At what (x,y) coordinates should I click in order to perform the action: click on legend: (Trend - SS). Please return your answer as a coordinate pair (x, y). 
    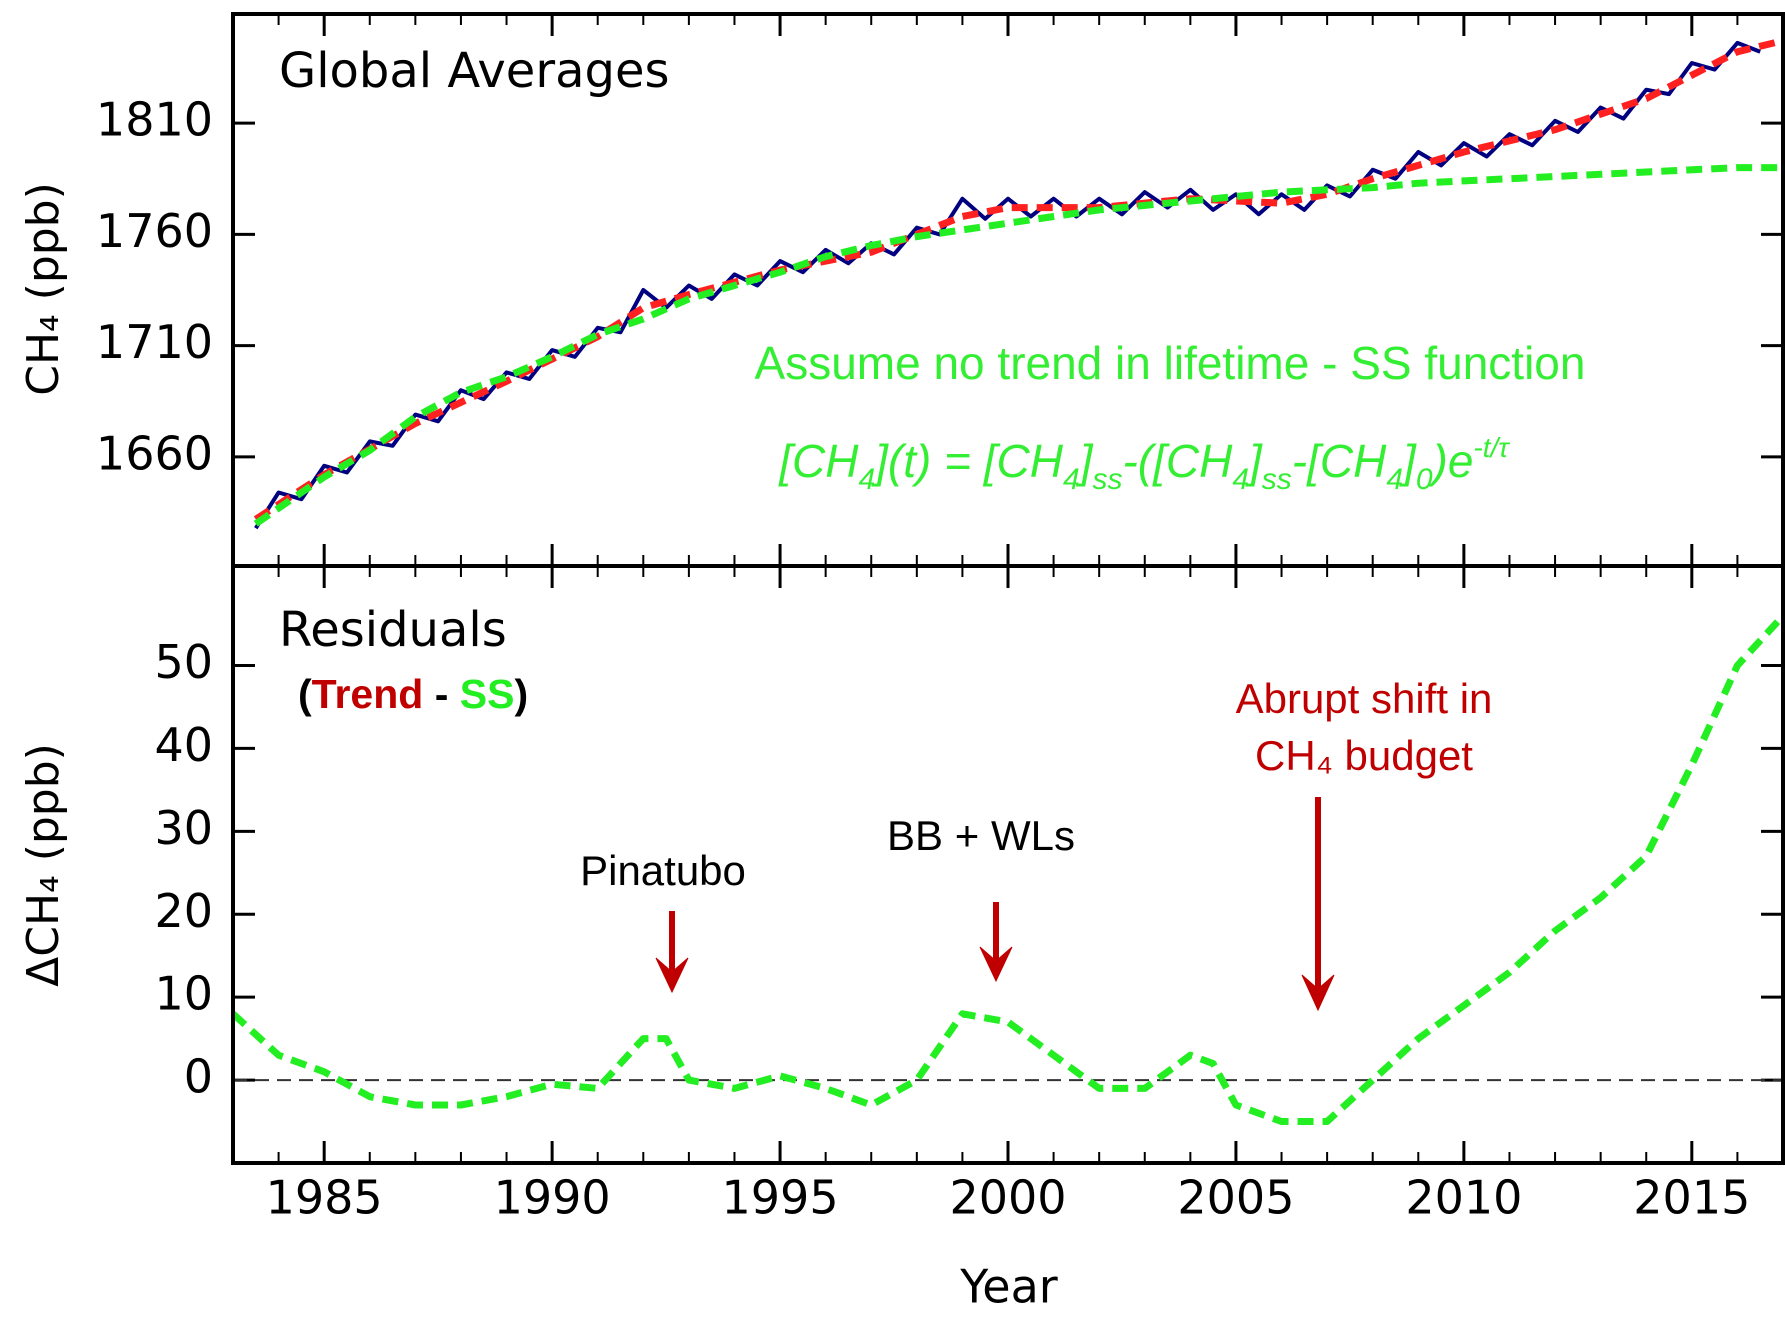
    Looking at the image, I should click on (413, 694).